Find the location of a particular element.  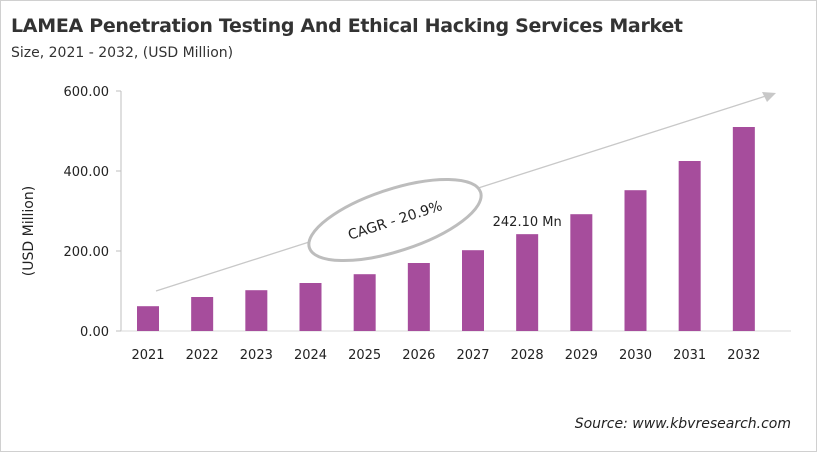

y-tick-label: 200.00 is located at coordinates (87, 252).